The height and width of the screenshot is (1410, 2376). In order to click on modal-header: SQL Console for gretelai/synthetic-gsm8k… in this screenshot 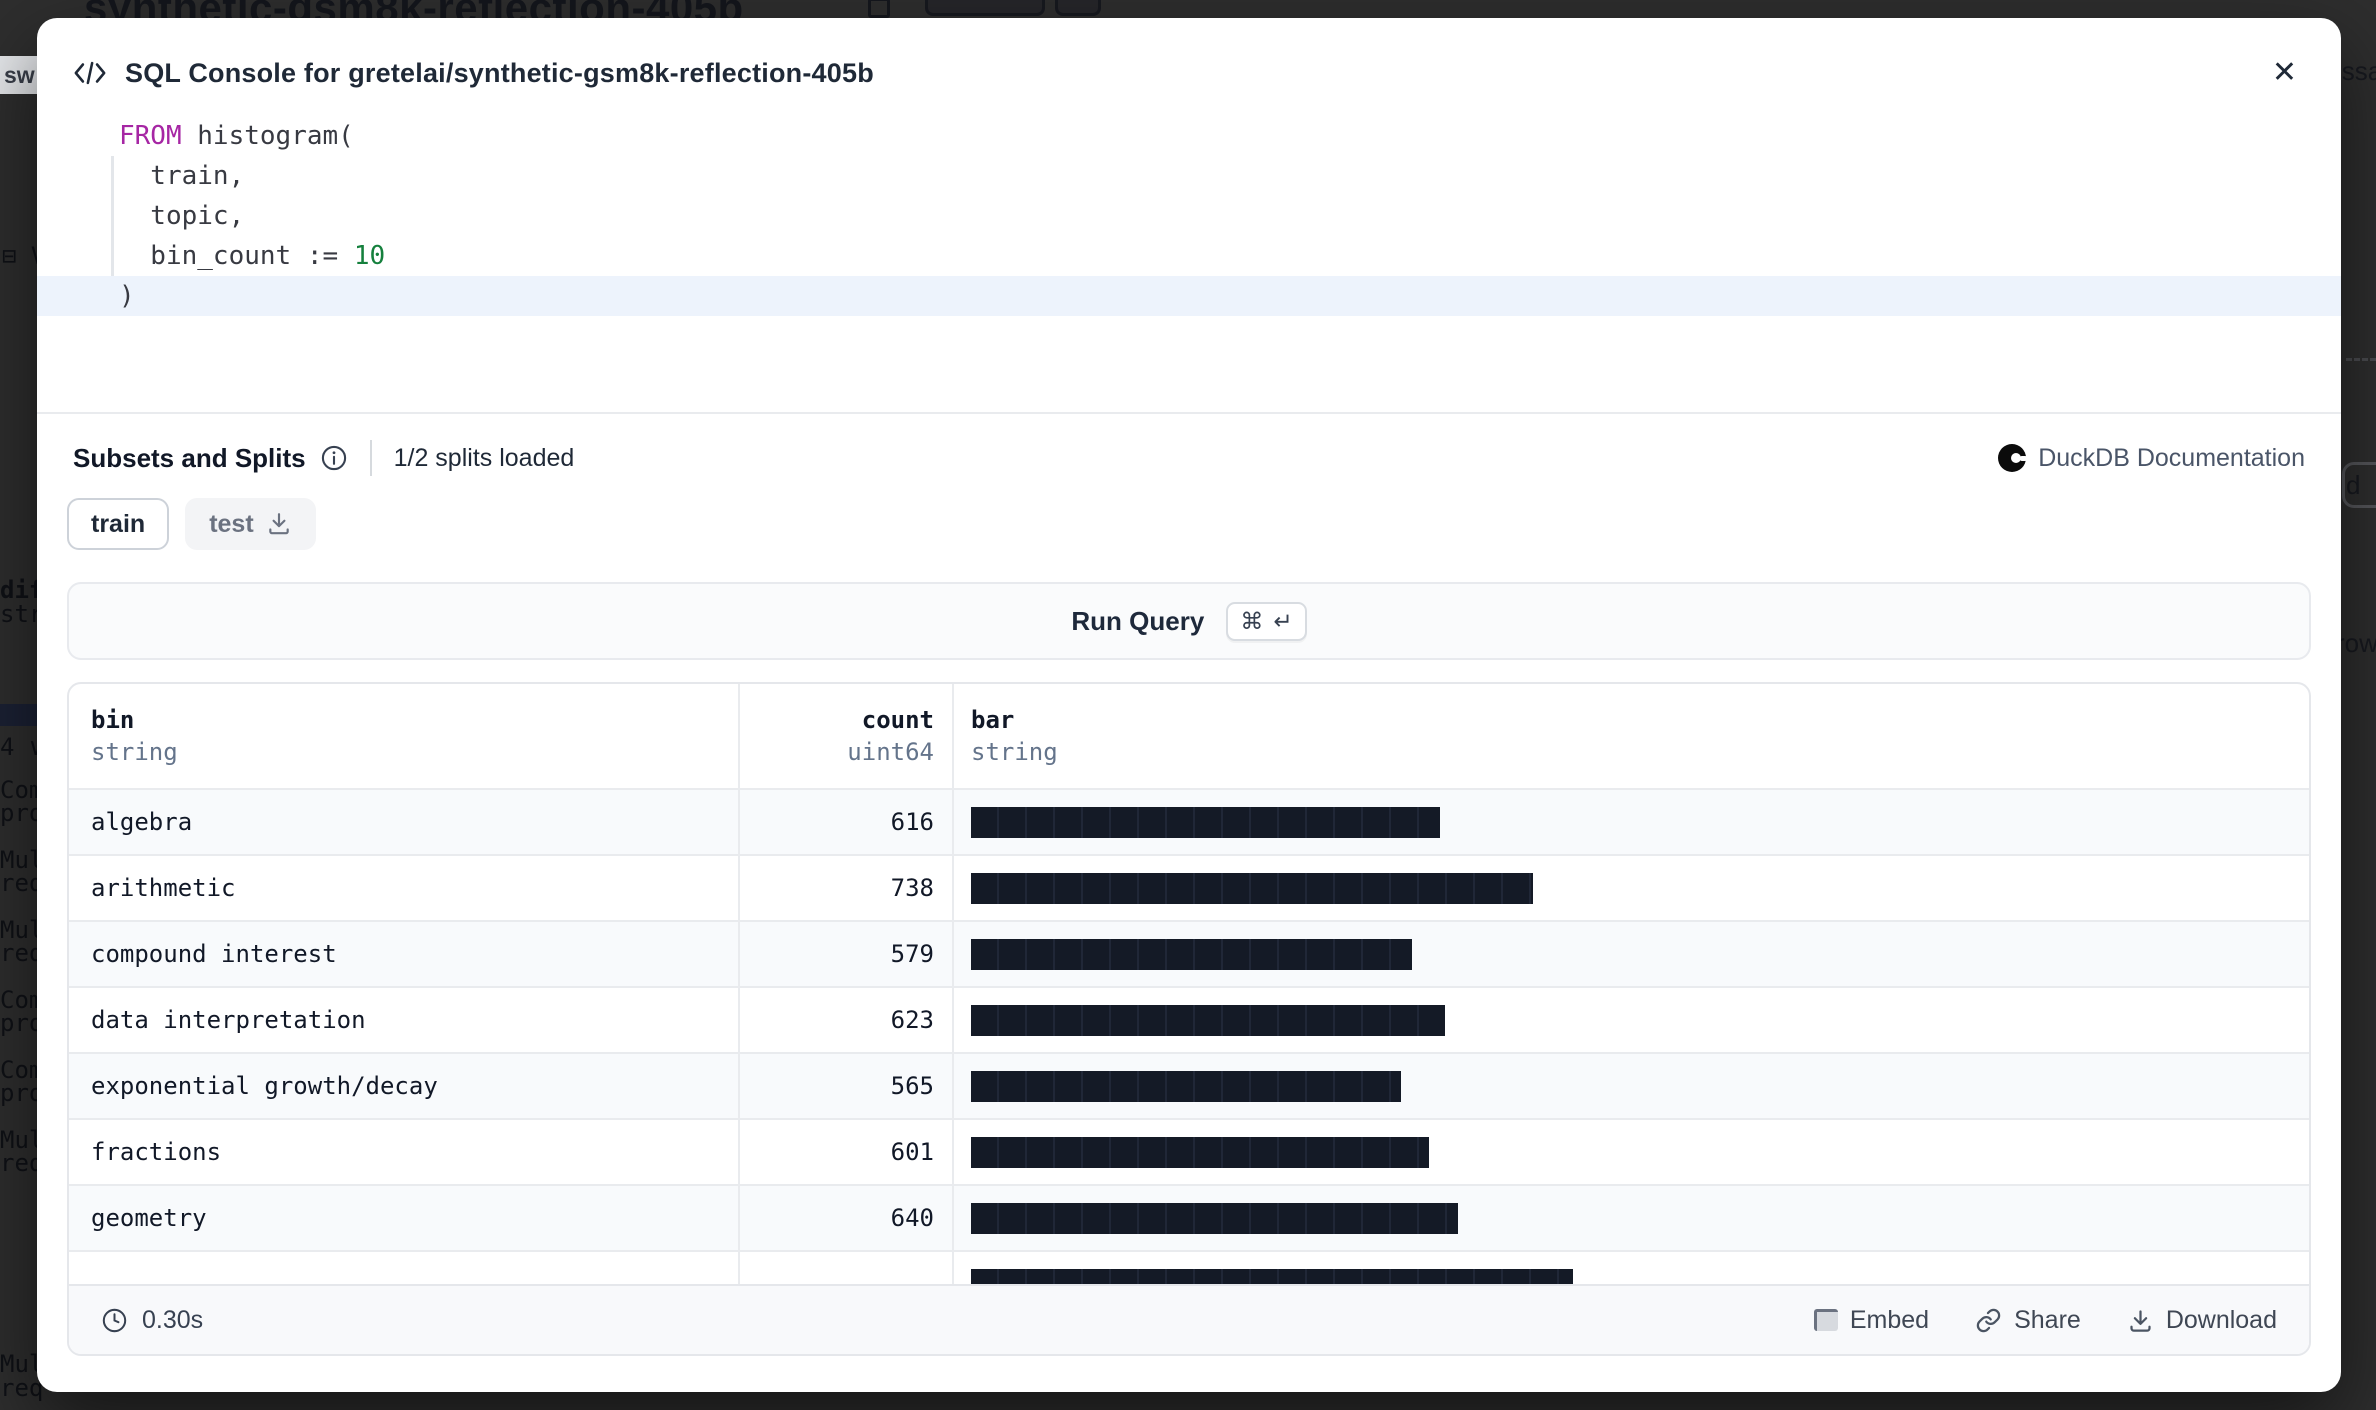, I will do `click(1189, 60)`.